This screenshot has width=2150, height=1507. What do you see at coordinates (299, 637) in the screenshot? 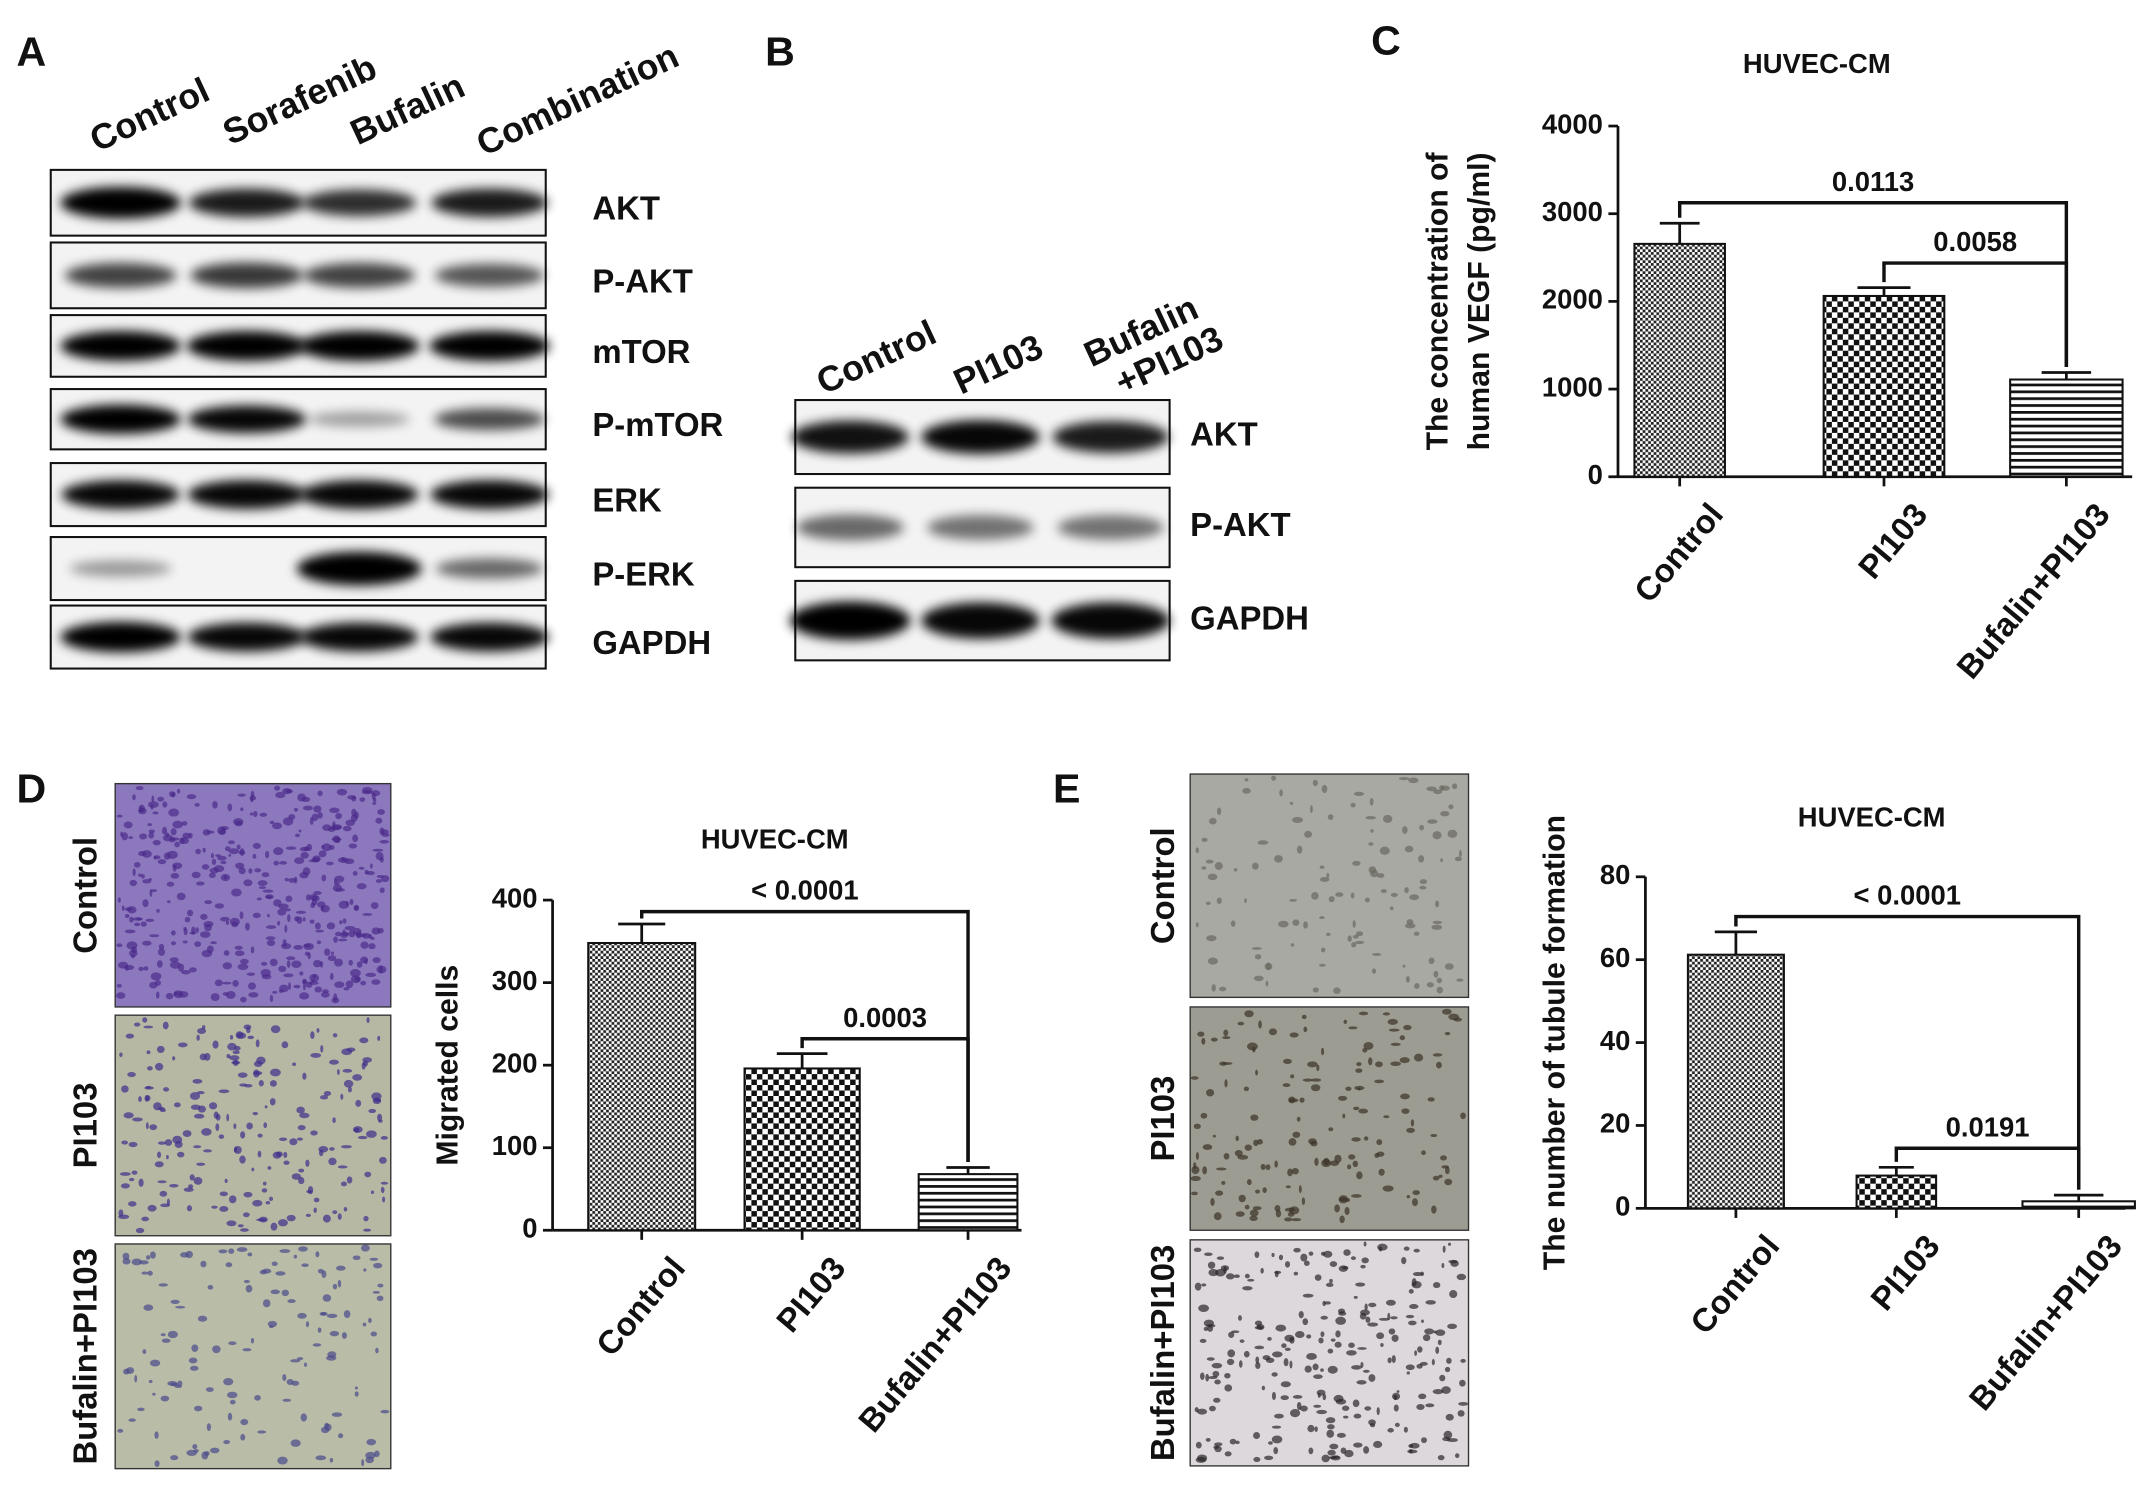
I see `blot-row` at bounding box center [299, 637].